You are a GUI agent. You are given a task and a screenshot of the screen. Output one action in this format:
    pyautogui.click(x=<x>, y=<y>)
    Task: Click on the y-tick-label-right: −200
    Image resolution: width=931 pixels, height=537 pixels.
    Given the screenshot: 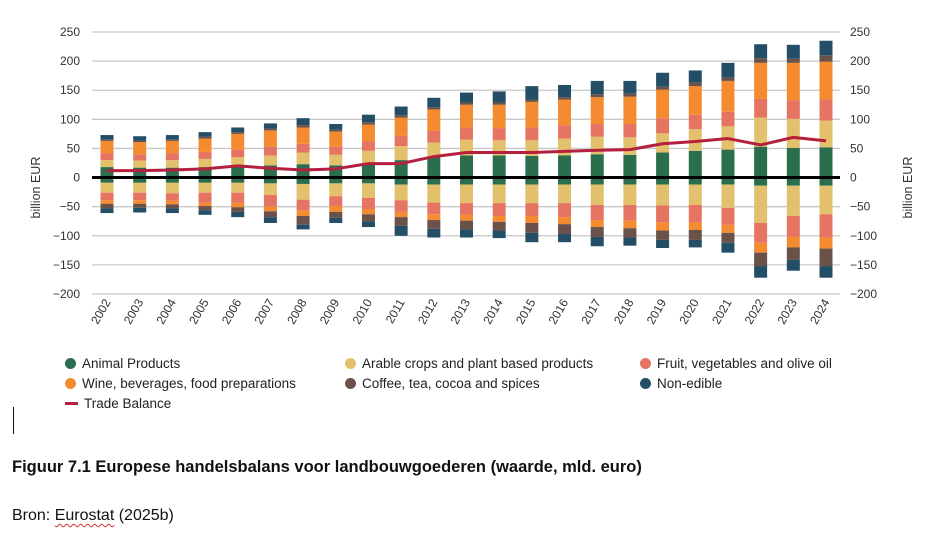 What is the action you would take?
    pyautogui.click(x=863, y=294)
    